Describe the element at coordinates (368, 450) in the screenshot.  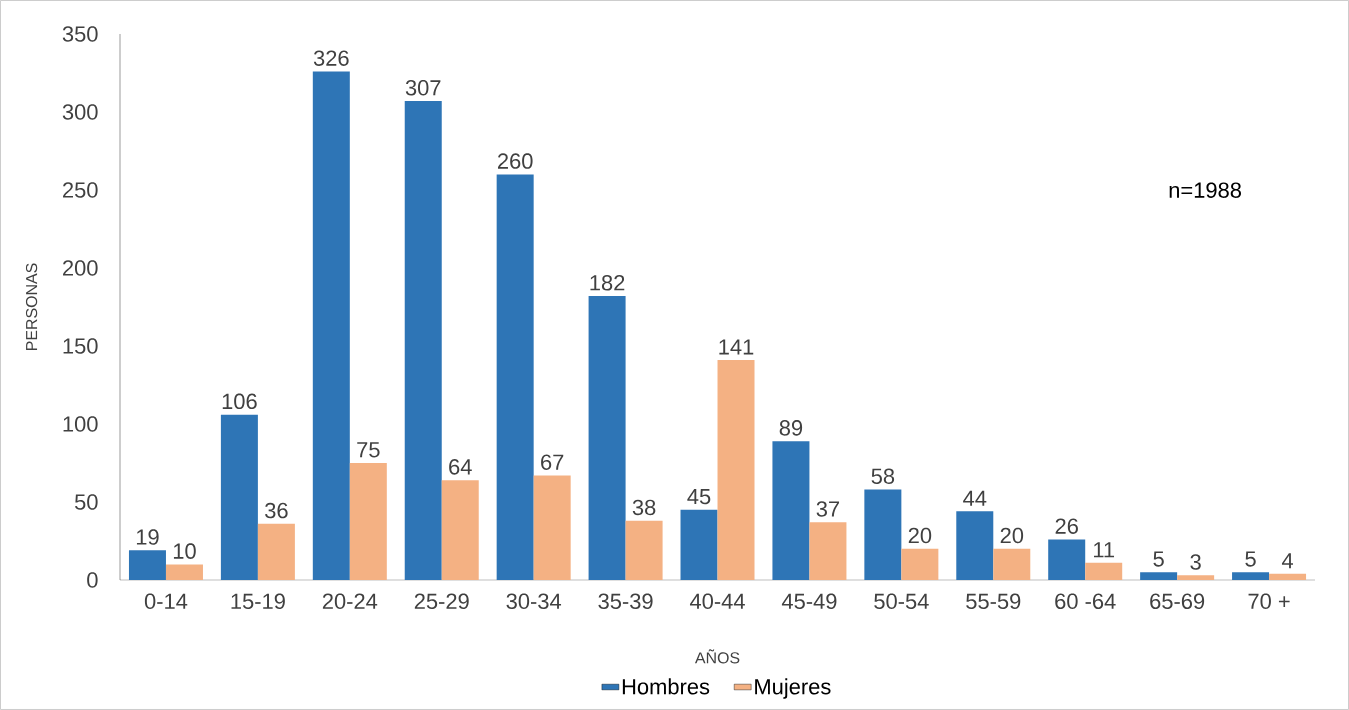
I see `data-label: 75` at that location.